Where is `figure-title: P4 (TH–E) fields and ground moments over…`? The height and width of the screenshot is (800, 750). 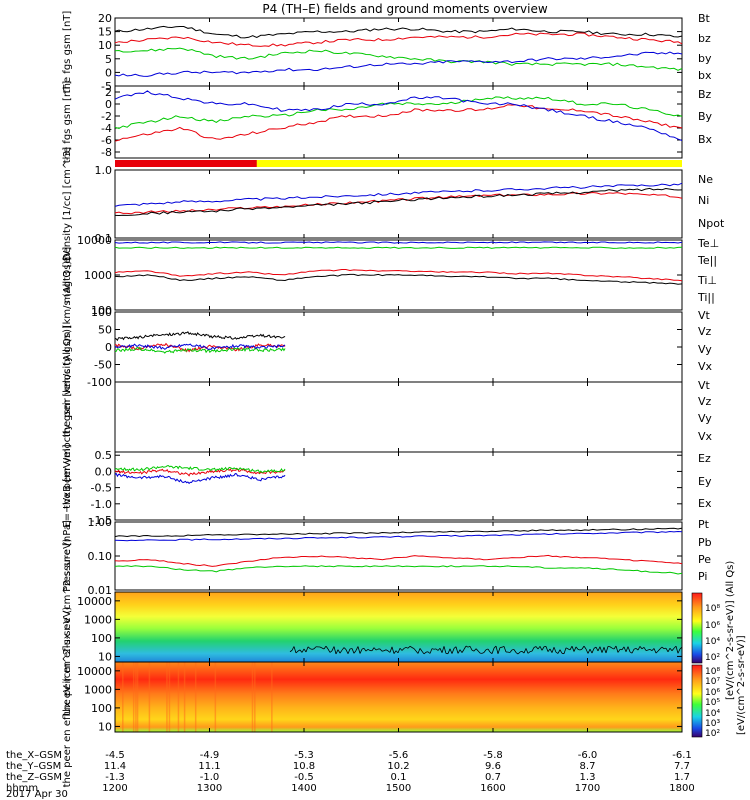
figure-title: P4 (TH–E) fields and ground moments over… is located at coordinates (404, 9).